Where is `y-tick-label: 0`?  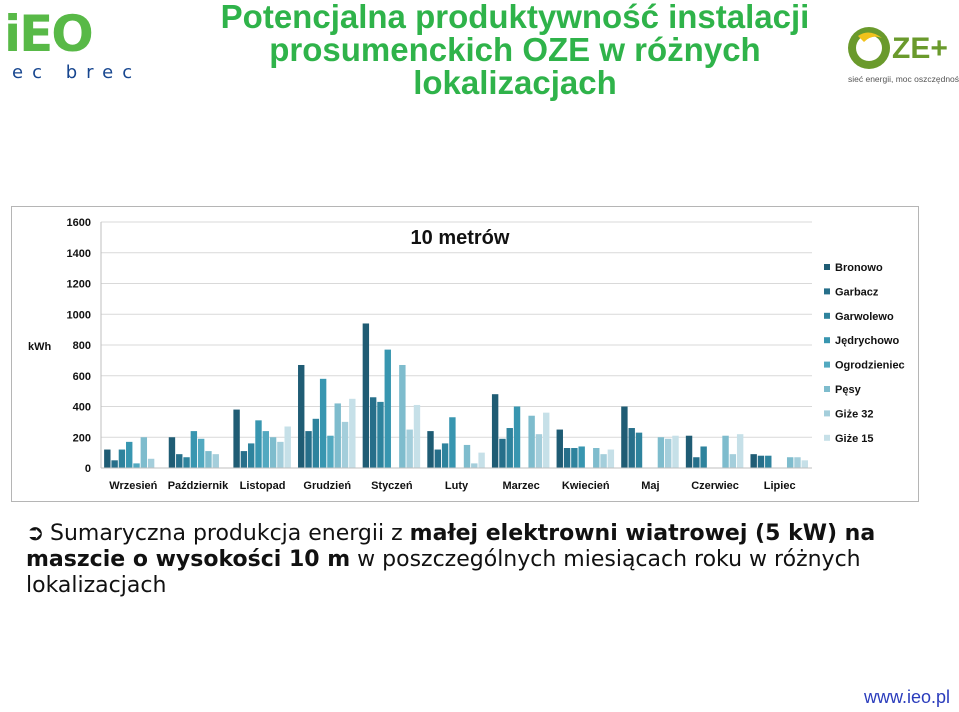 y-tick-label: 0 is located at coordinates (88, 469).